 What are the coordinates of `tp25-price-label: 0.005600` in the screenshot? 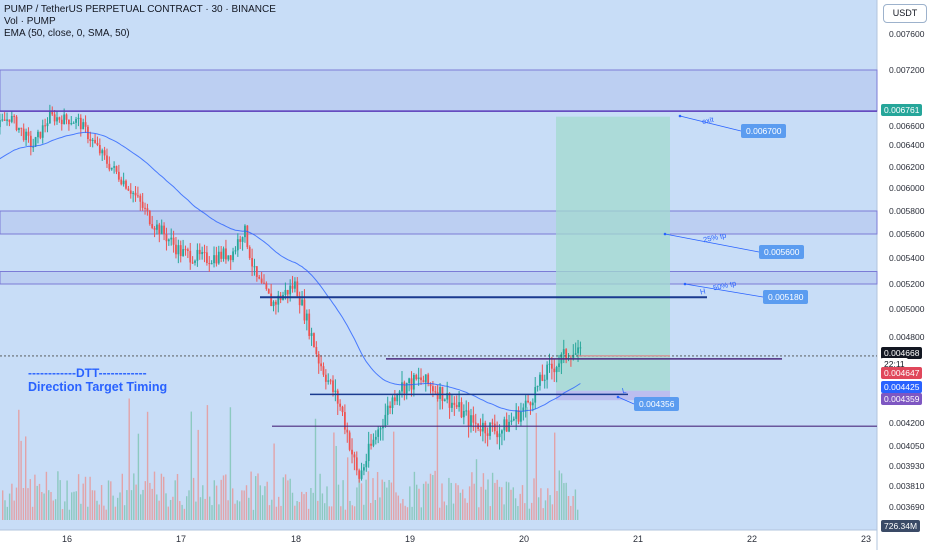 It's located at (782, 252).